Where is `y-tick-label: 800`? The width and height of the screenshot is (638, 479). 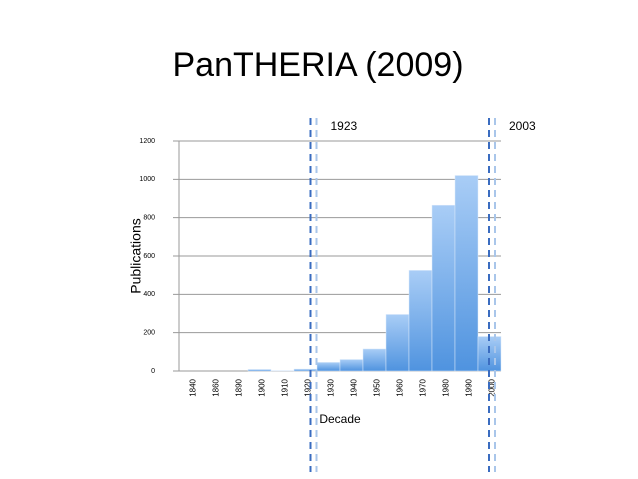 y-tick-label: 800 is located at coordinates (149, 218).